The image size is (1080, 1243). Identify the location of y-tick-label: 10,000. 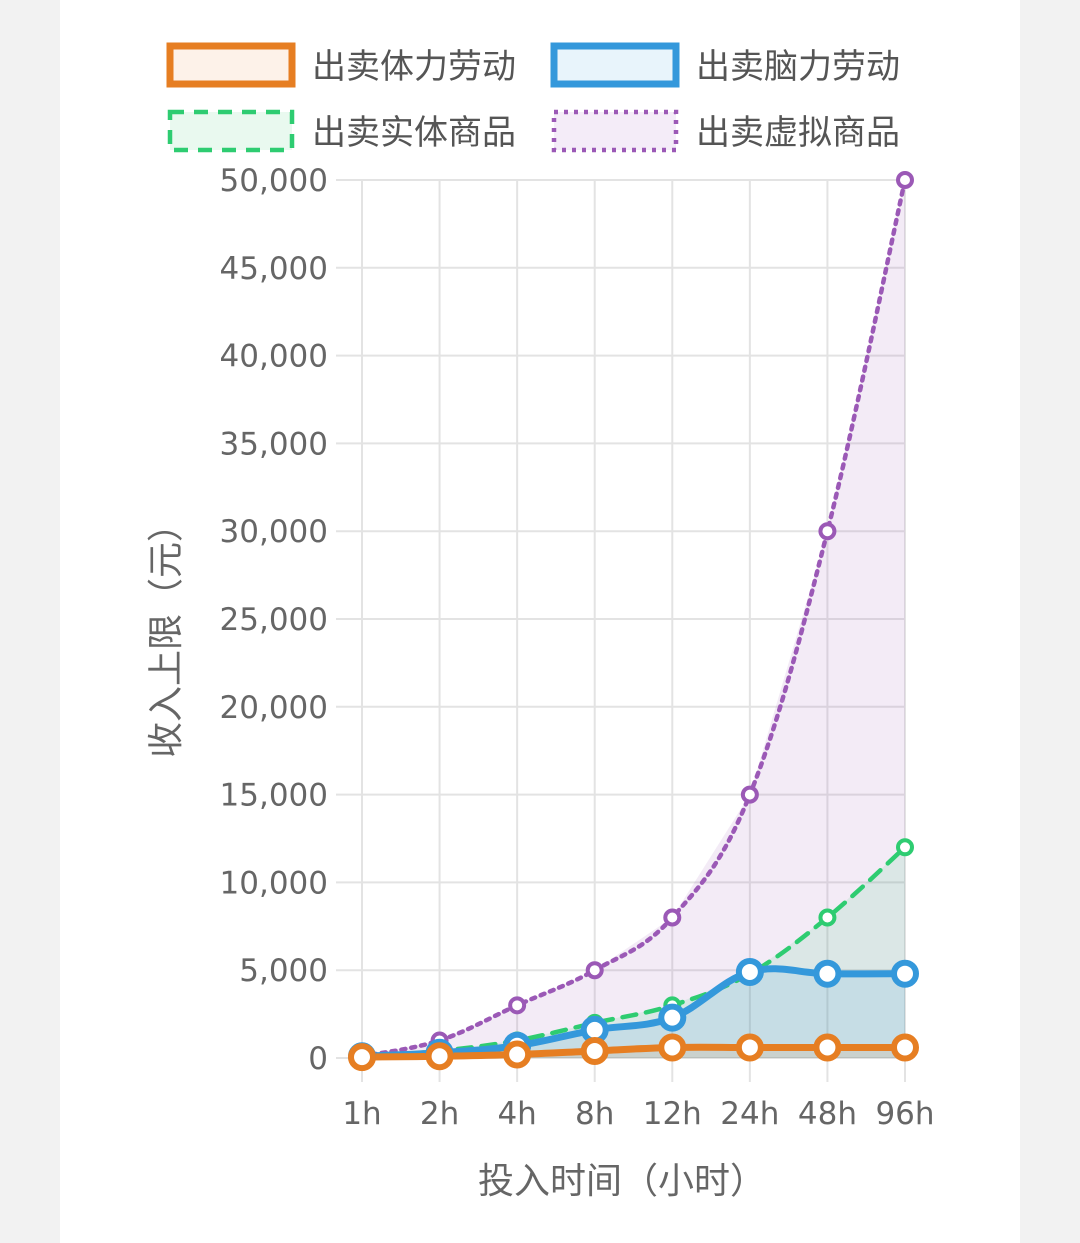
(274, 883).